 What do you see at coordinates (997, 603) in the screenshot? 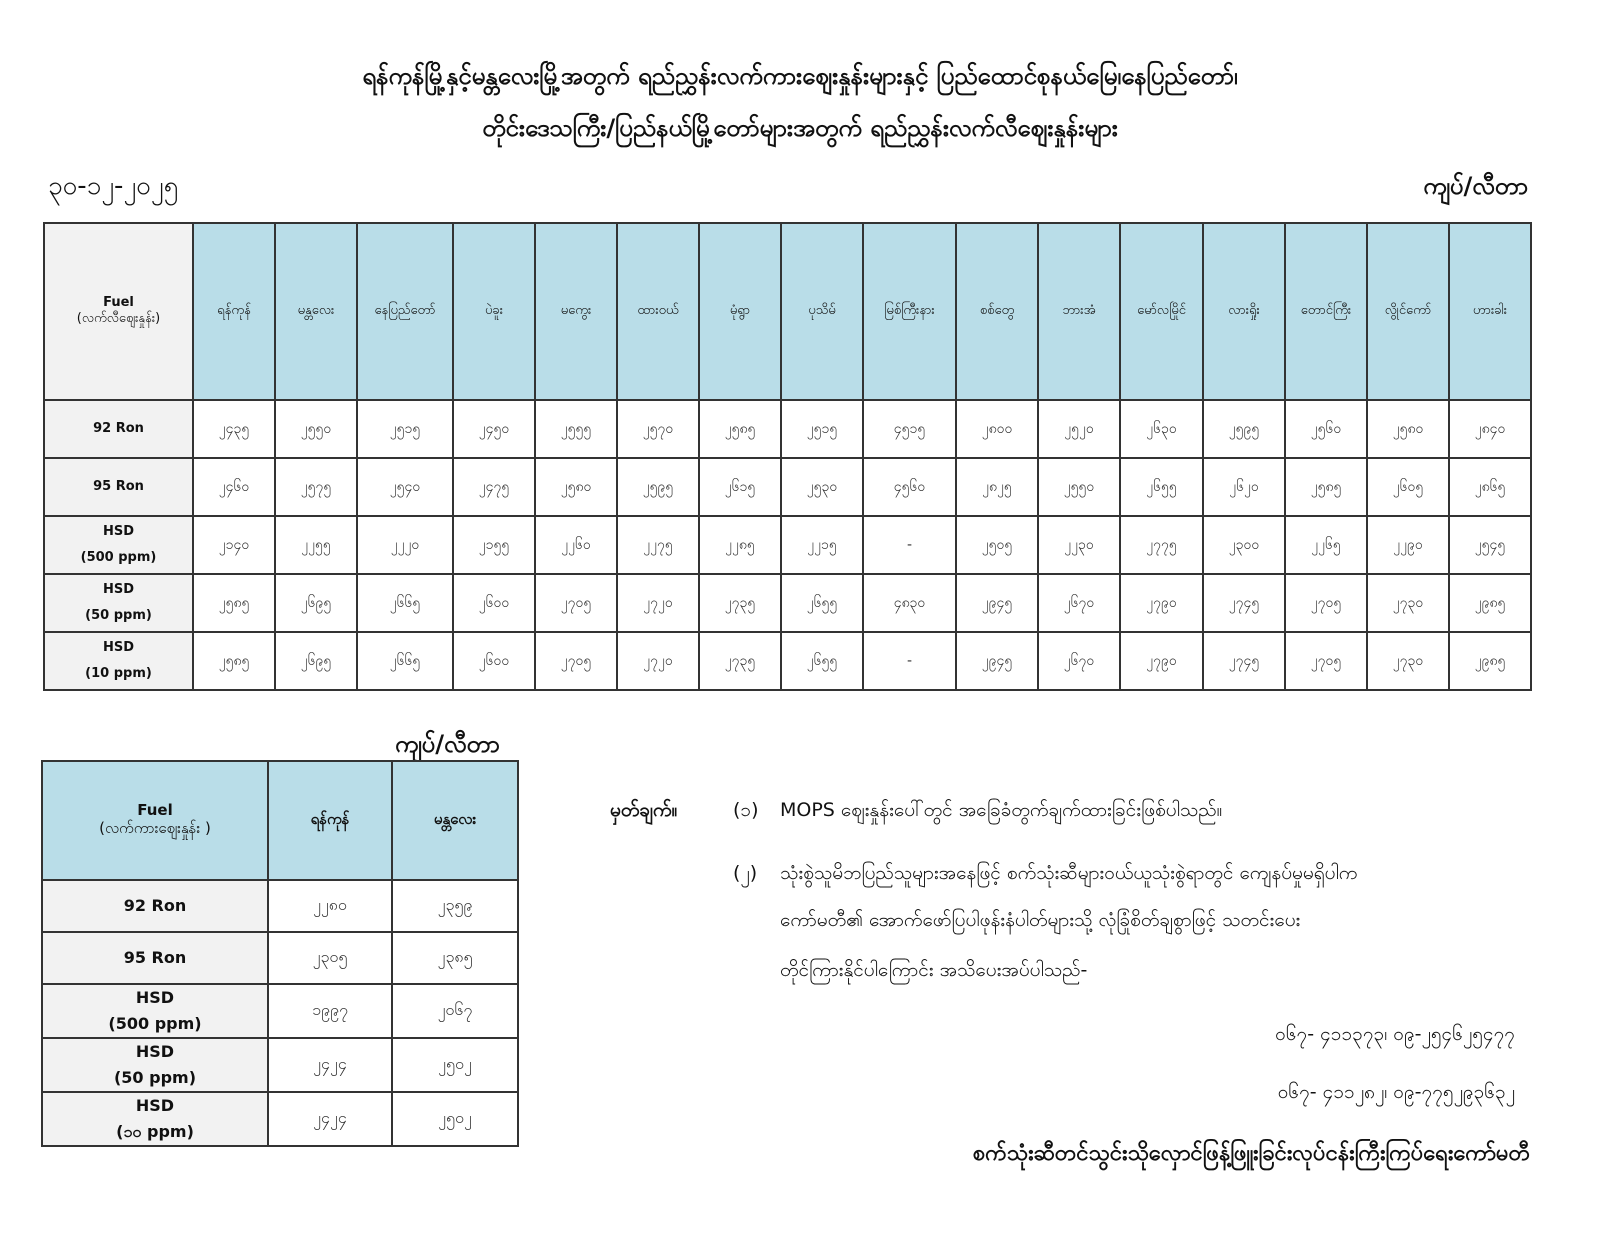
I see `price-cell: ၂၉၄၅` at bounding box center [997, 603].